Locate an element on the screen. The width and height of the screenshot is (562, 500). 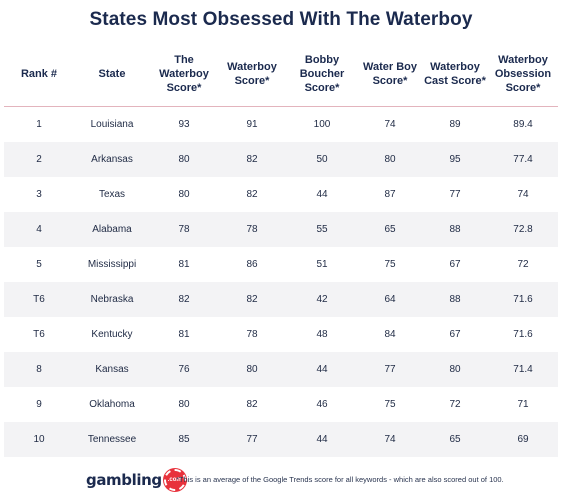
table-cell: 64 is located at coordinates (390, 299).